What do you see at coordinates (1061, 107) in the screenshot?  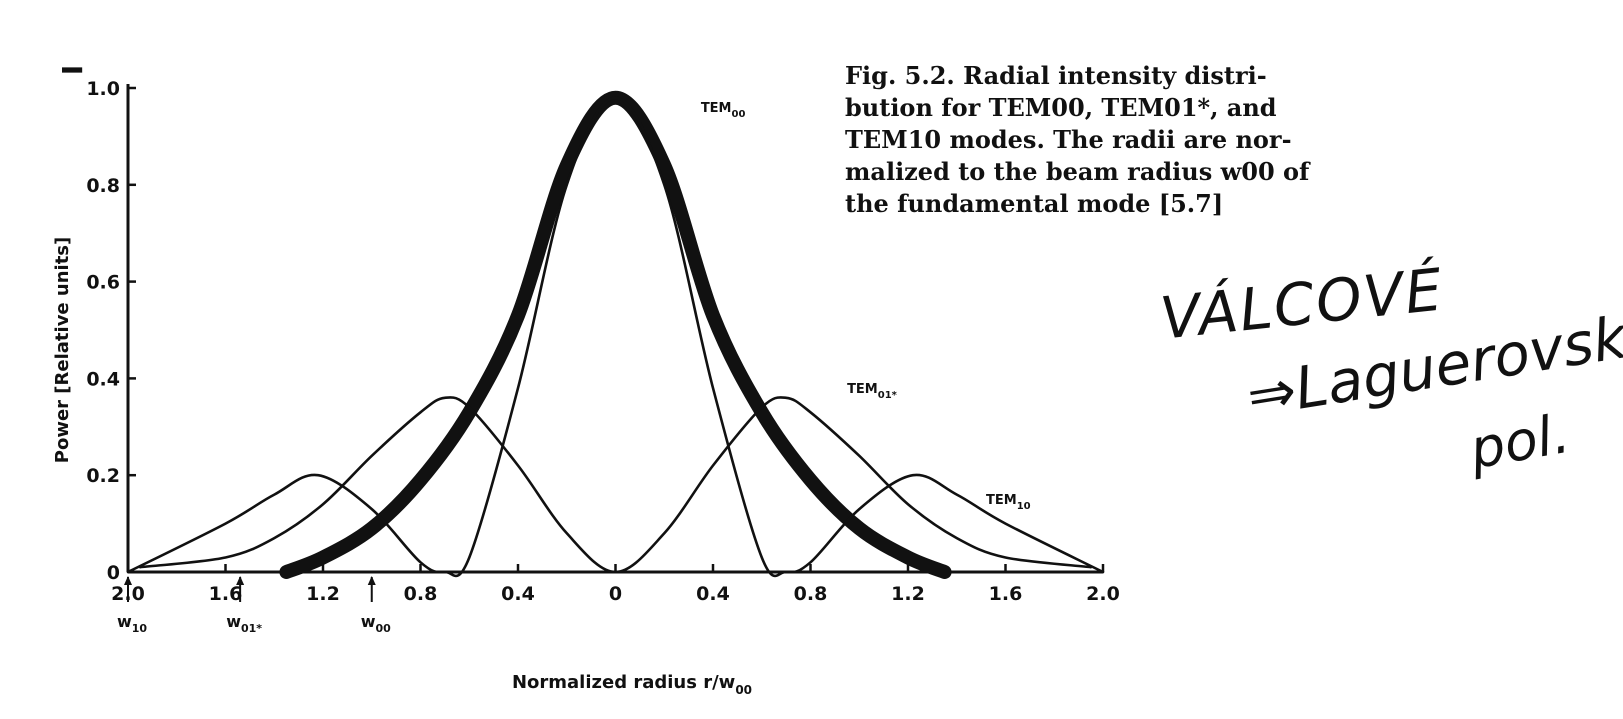 I see `caption-line: bution for TEM00, TEM01*, and` at bounding box center [1061, 107].